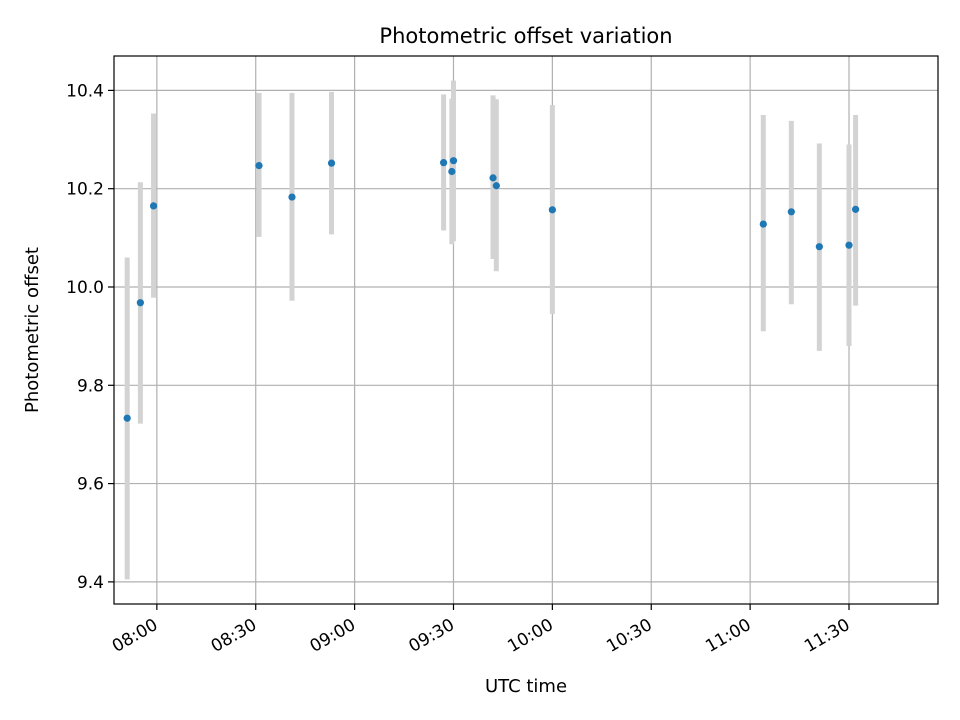 The height and width of the screenshot is (720, 960). Describe the element at coordinates (90, 337) in the screenshot. I see `y-axis: 9.4 9.6 9.8 10.0 10.2 10.4` at that location.